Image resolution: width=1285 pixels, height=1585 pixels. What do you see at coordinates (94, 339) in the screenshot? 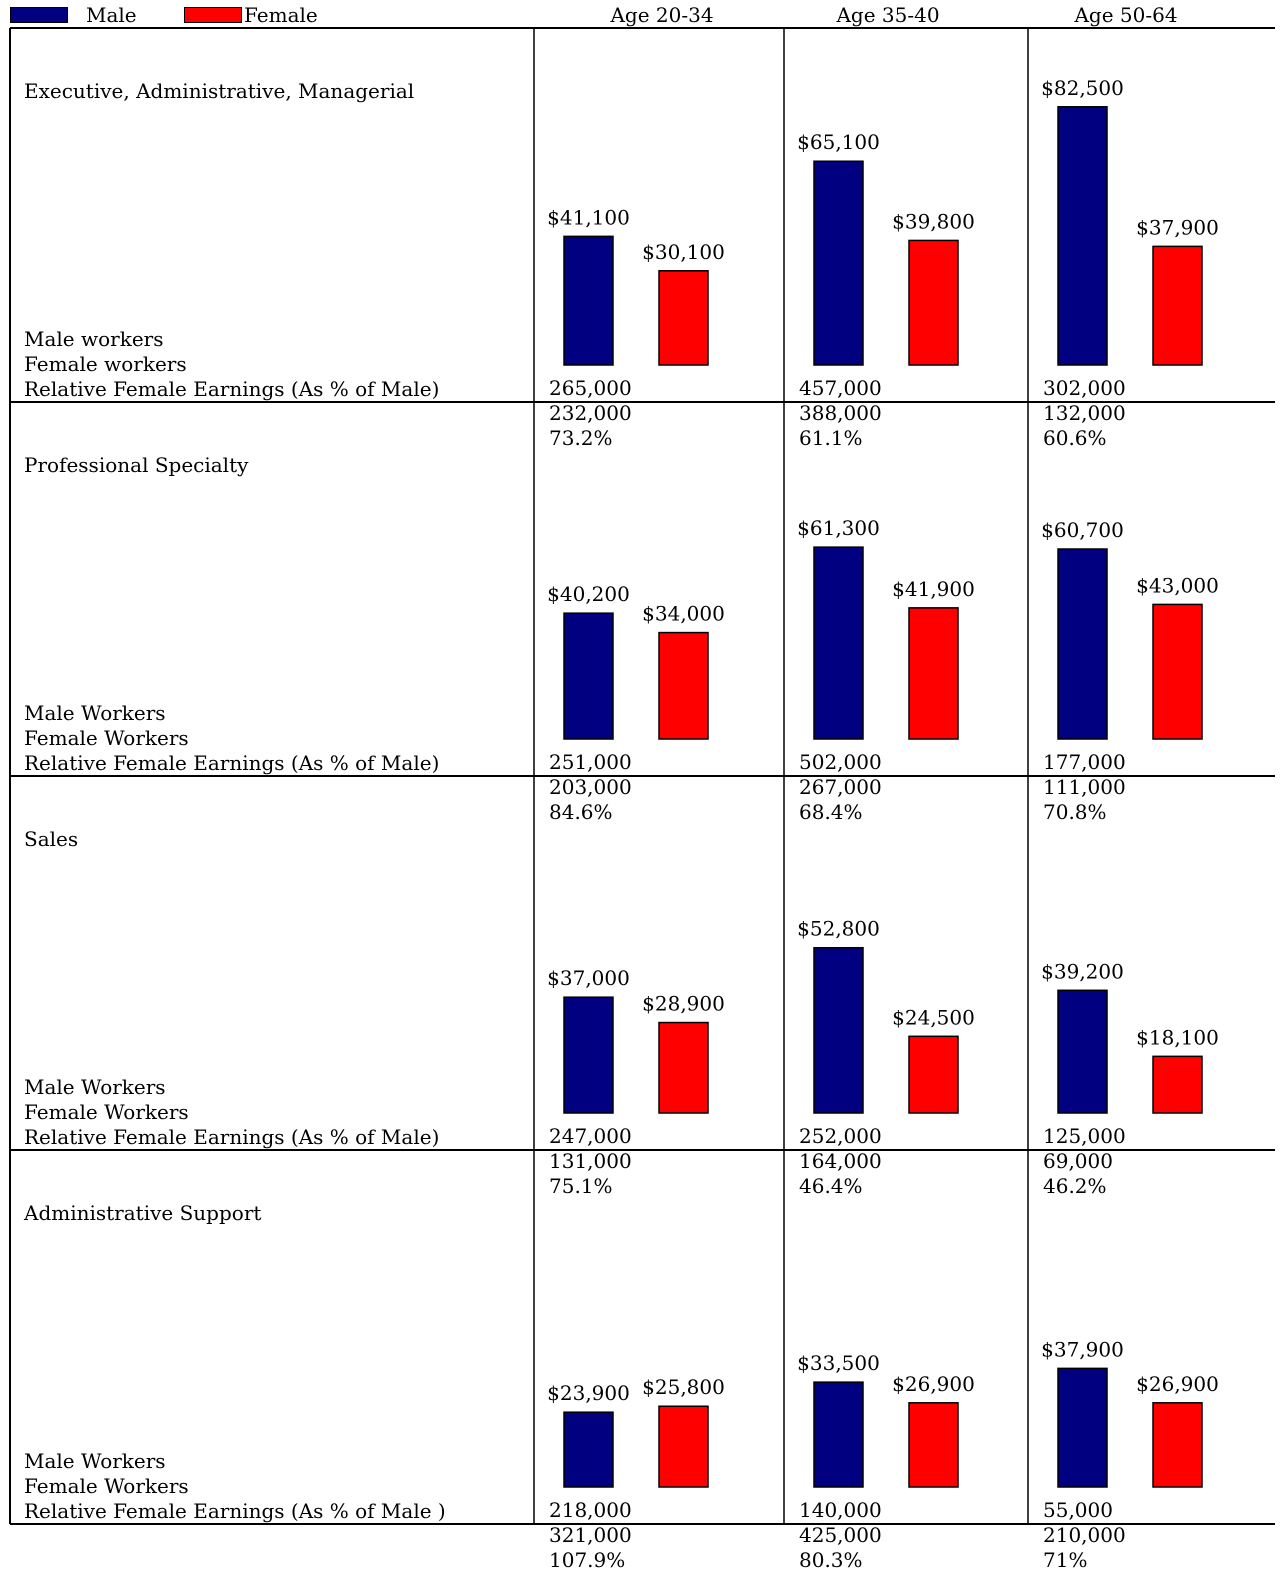
I see `row-label: Male workers` at bounding box center [94, 339].